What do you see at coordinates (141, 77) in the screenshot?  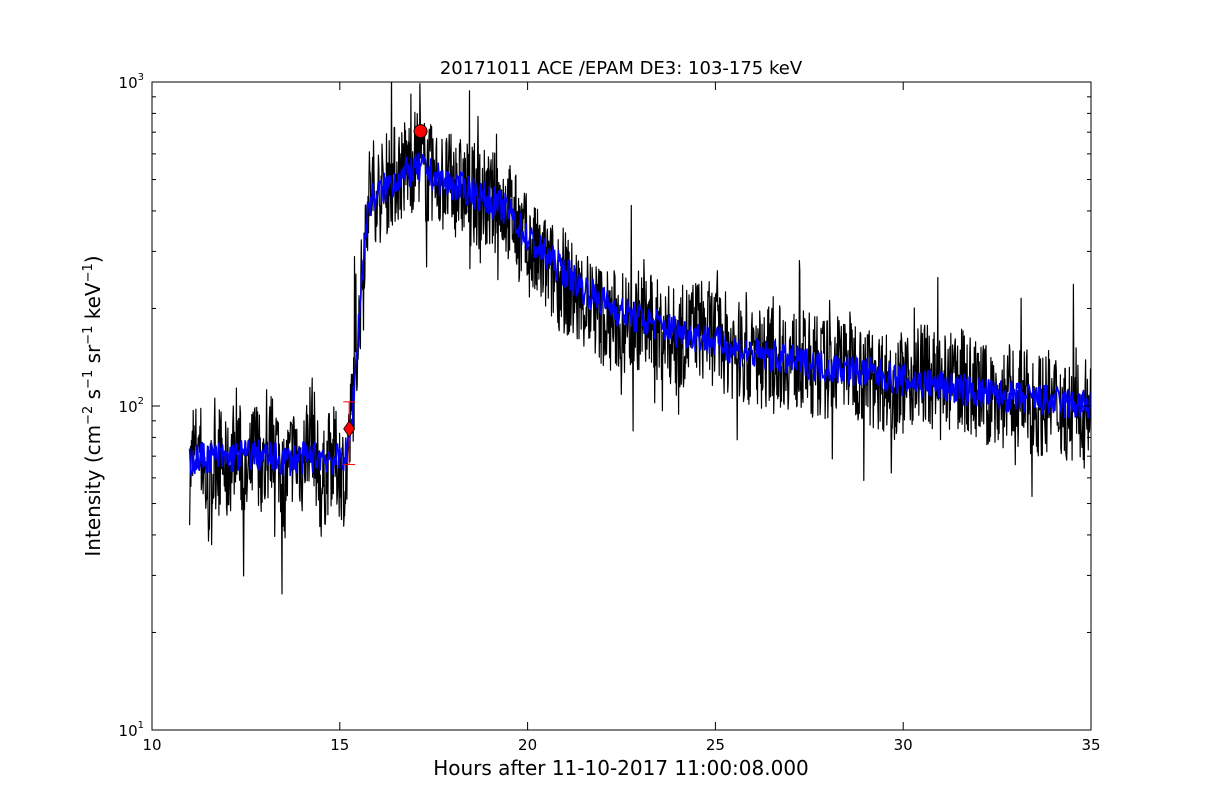 I see `y-tick-label-exponent: 3` at bounding box center [141, 77].